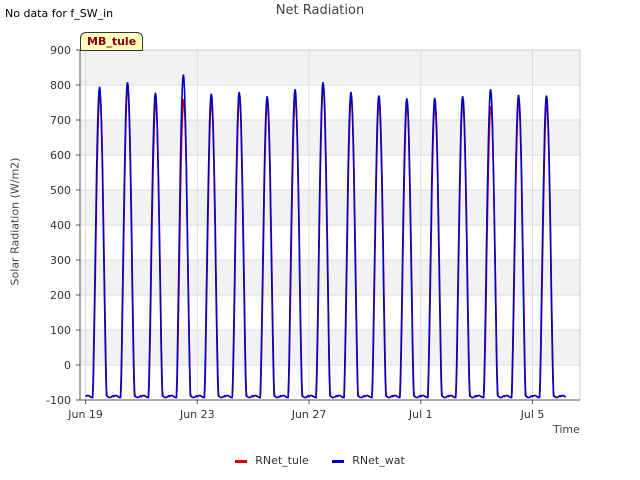  What do you see at coordinates (197, 414) in the screenshot?
I see `x-tick-label: Jun 23` at bounding box center [197, 414].